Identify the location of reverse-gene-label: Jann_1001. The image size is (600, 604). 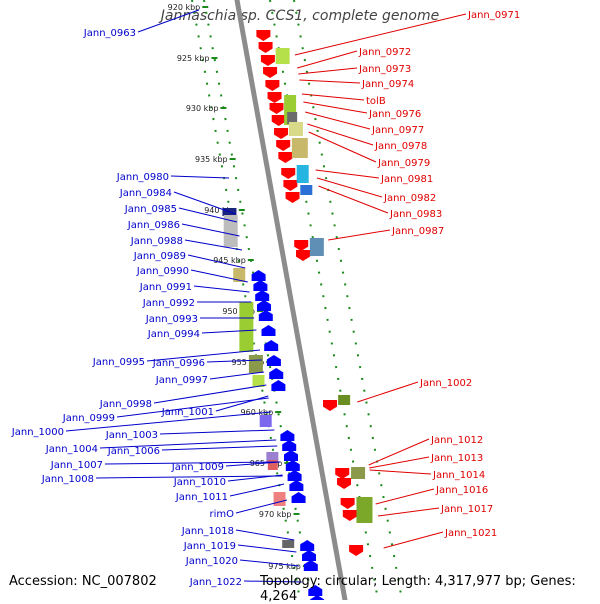
(187, 412).